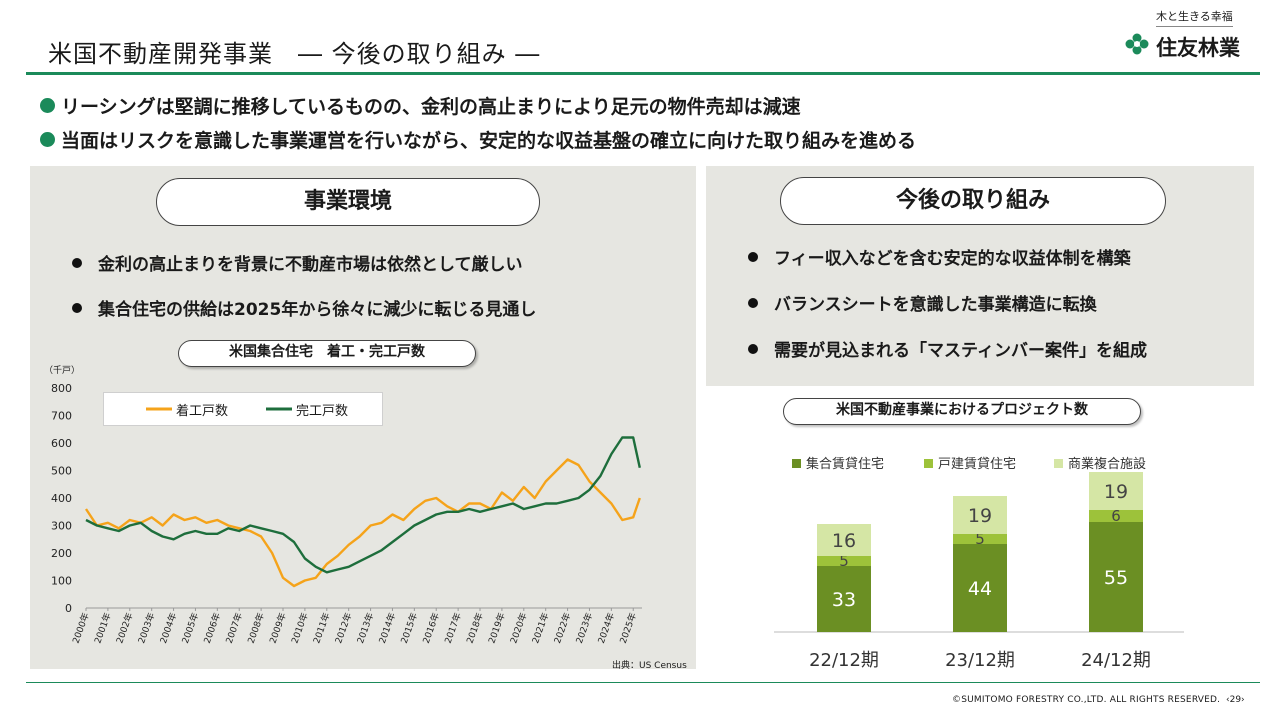 The height and width of the screenshot is (720, 1280). I want to click on x-tick-label: 2009年, so click(278, 628).